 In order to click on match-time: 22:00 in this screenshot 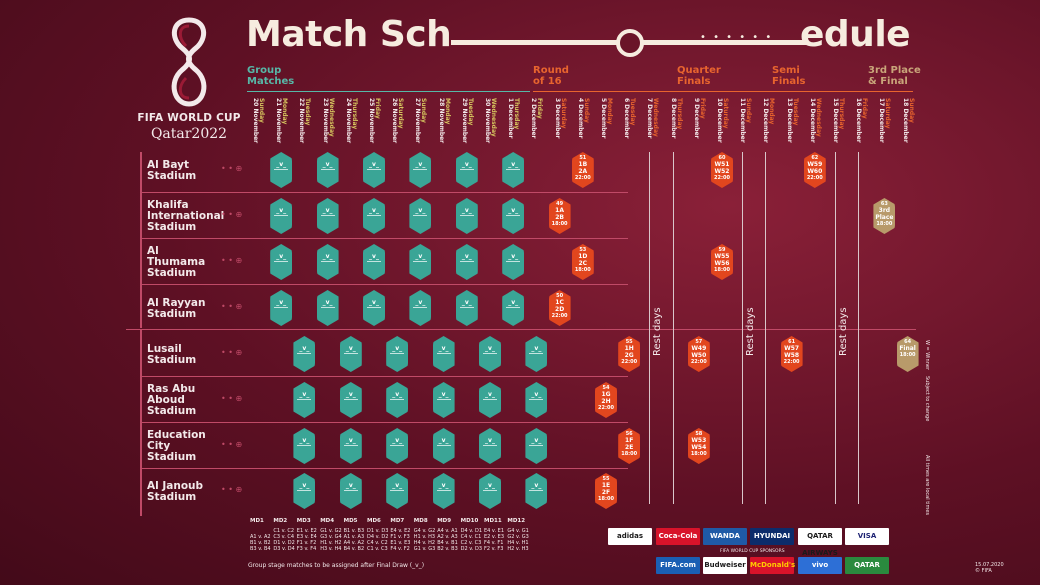, I will do `click(814, 178)`.